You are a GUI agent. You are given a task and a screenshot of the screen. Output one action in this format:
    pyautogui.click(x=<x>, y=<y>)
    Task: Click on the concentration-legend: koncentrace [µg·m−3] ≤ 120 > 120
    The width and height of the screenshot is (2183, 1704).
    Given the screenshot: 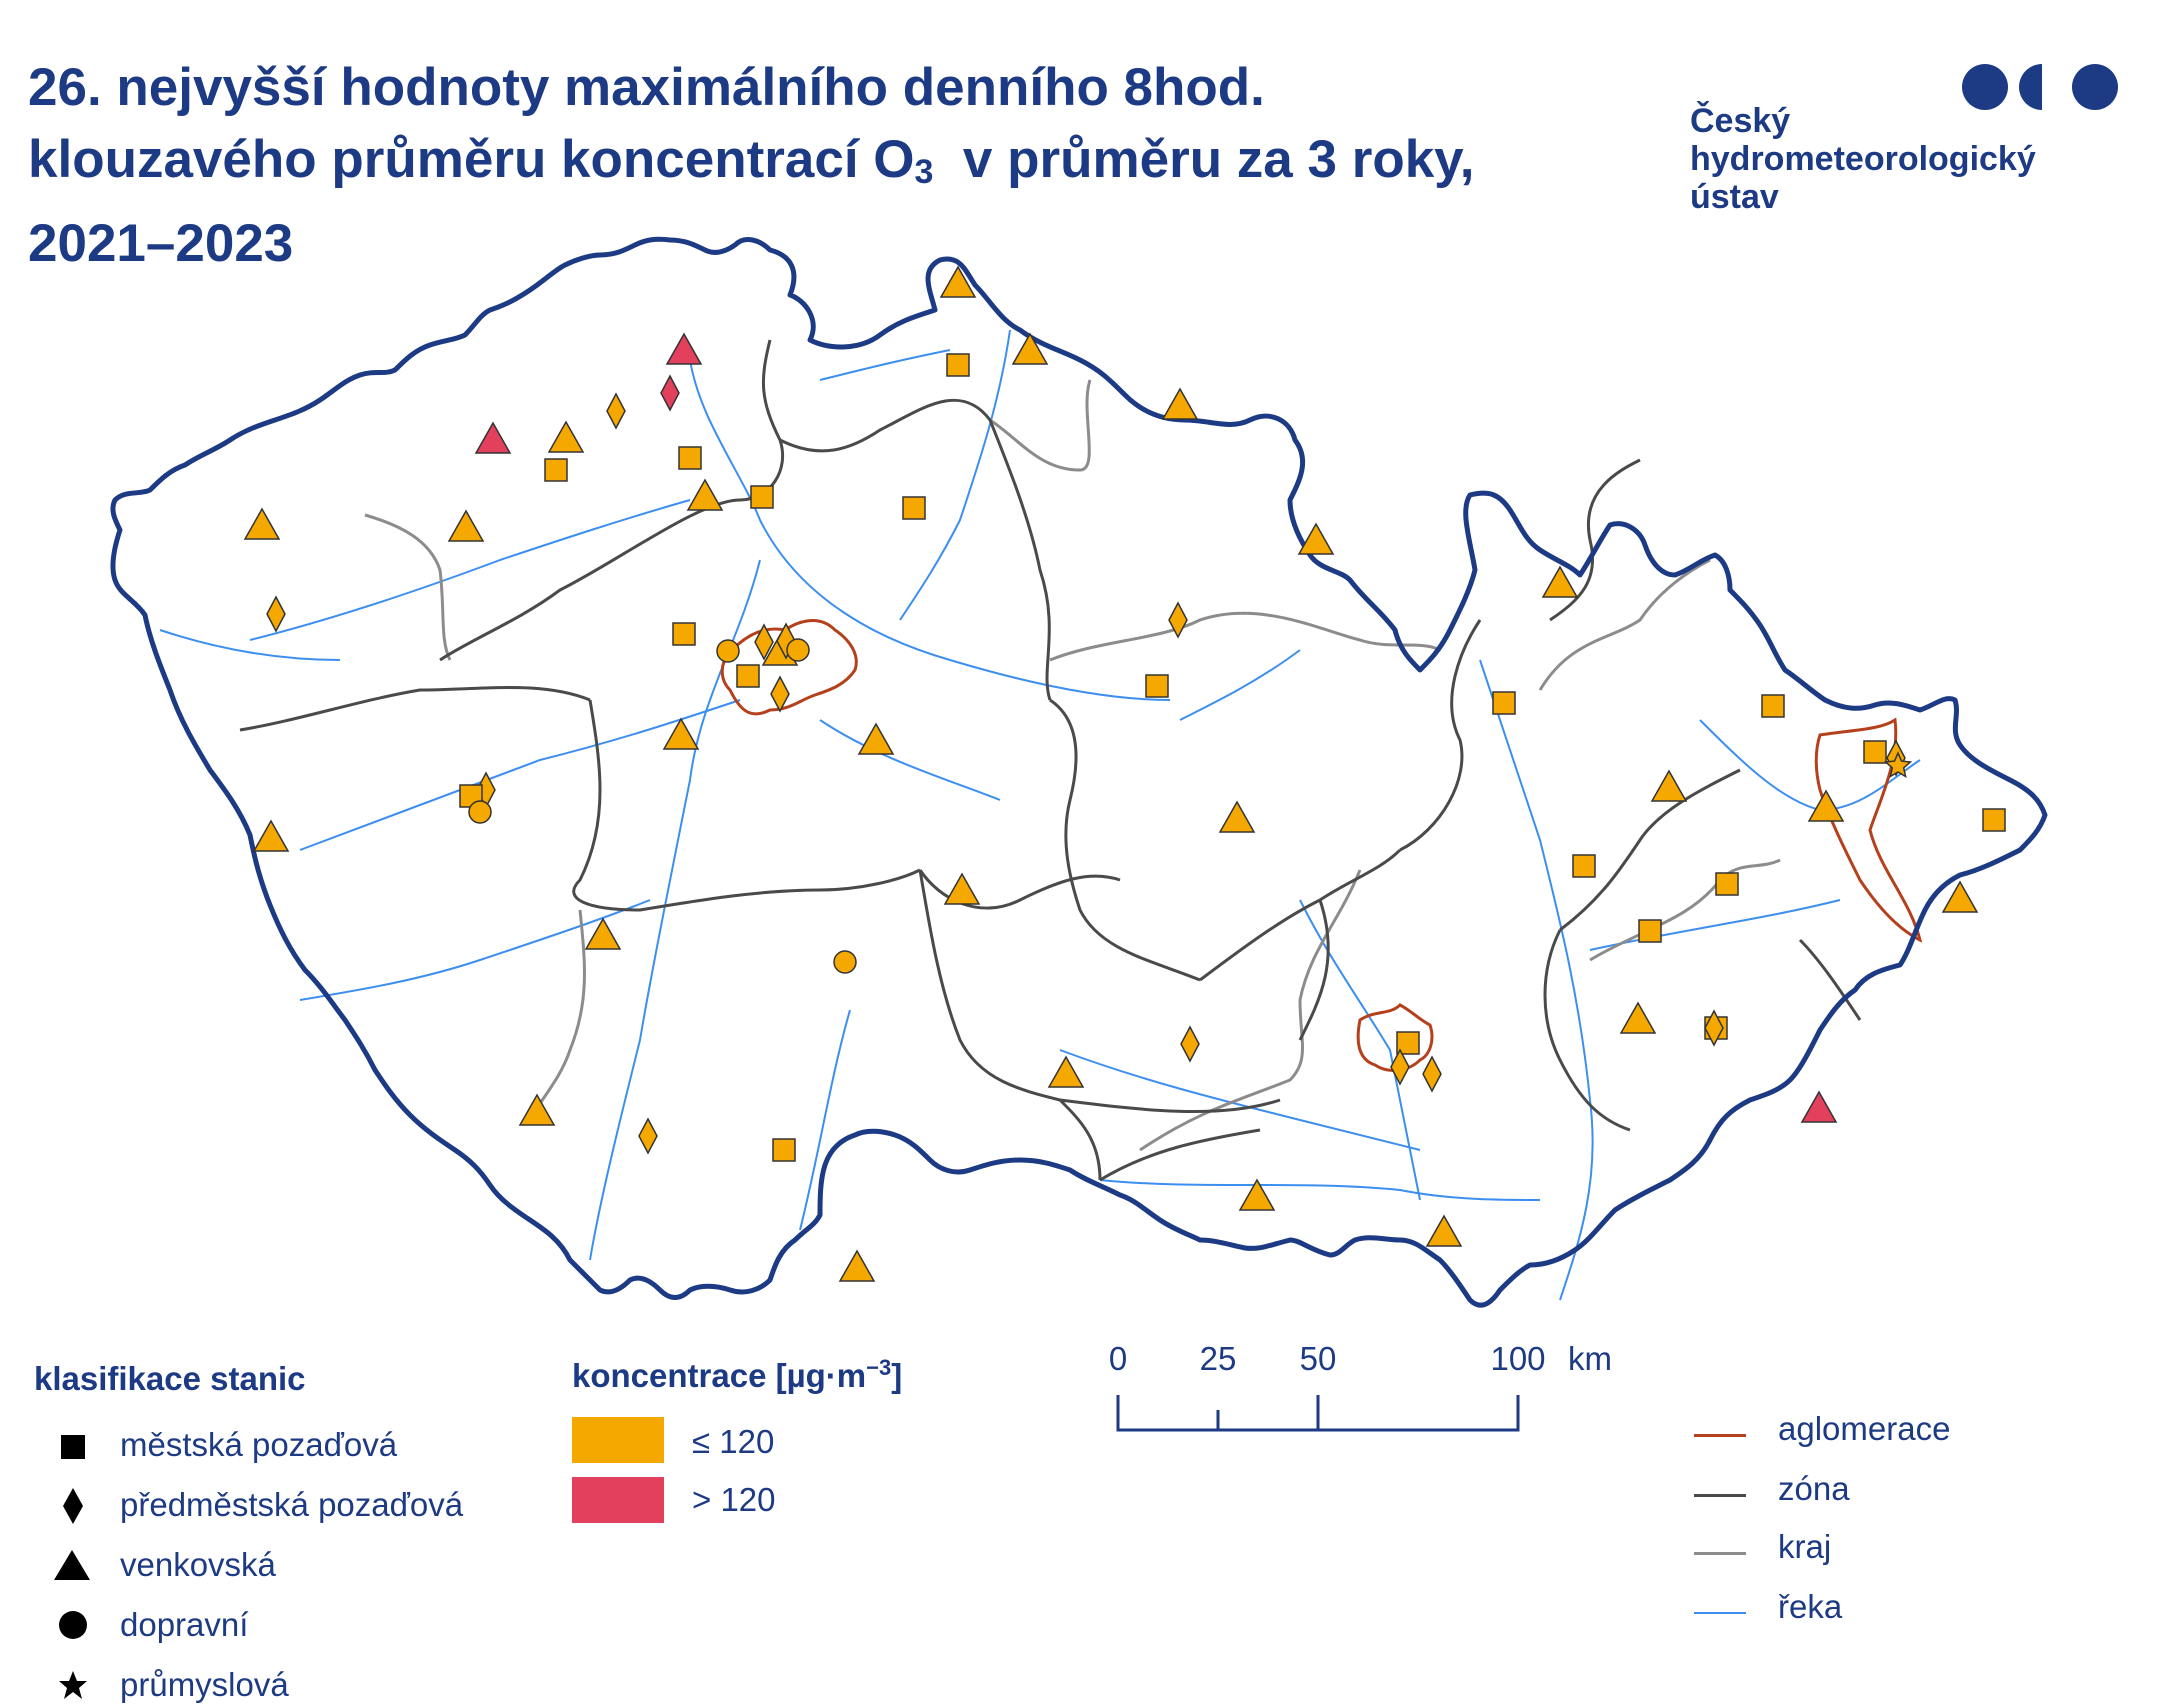 What is the action you would take?
    pyautogui.click(x=782, y=1445)
    